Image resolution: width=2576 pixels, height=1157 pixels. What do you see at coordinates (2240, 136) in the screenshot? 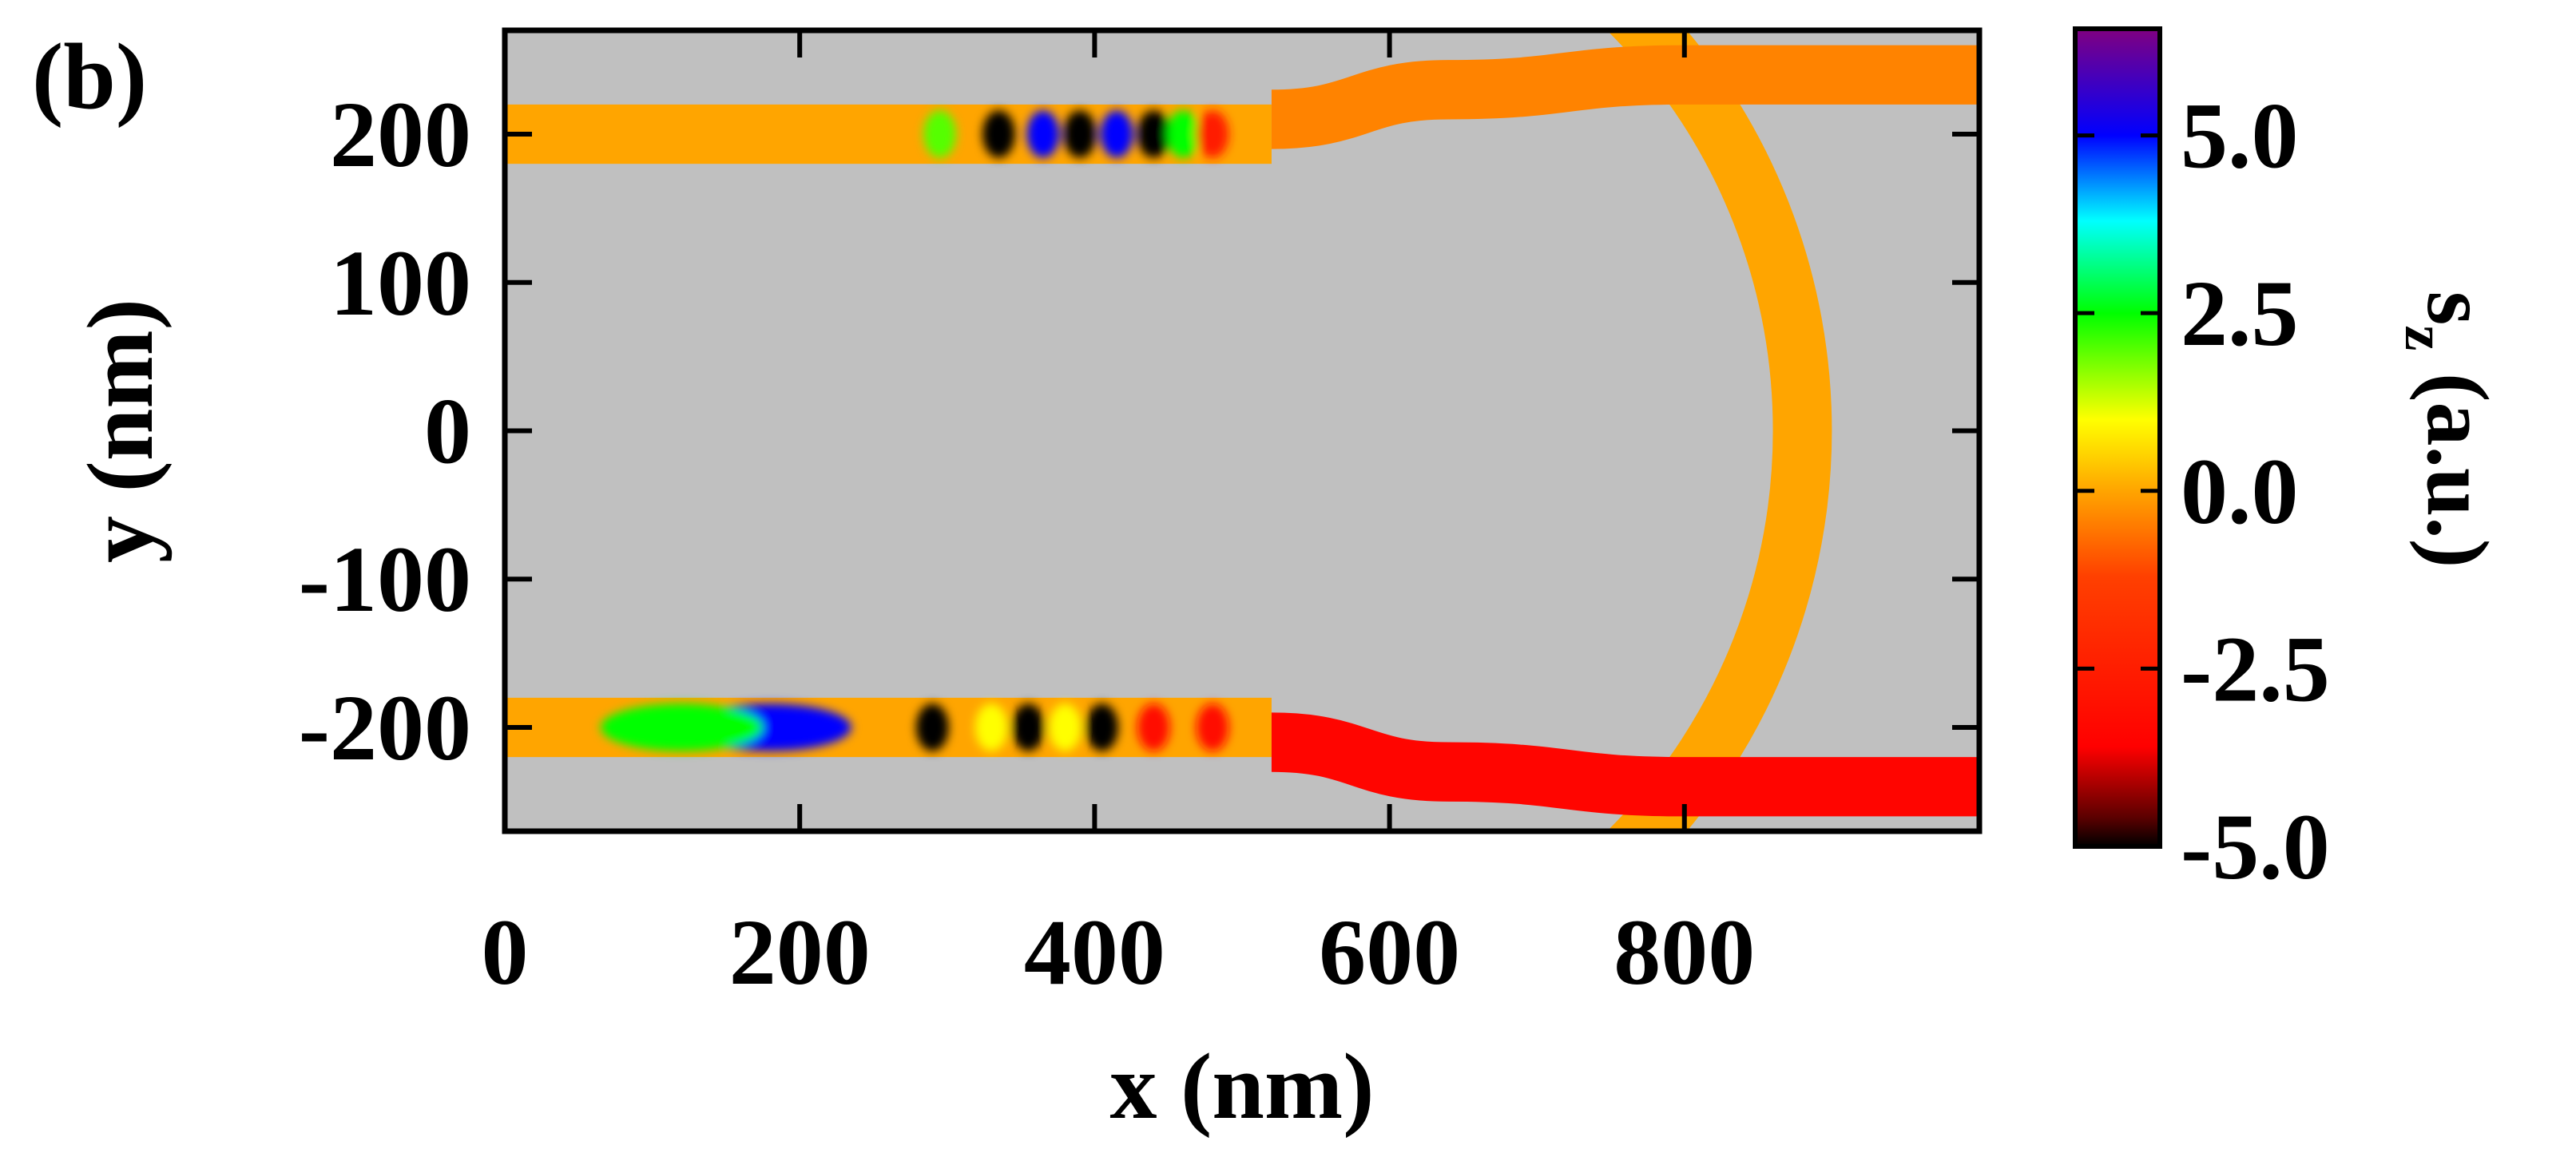
I see `colorbar-tick-label: 5.0` at bounding box center [2240, 136].